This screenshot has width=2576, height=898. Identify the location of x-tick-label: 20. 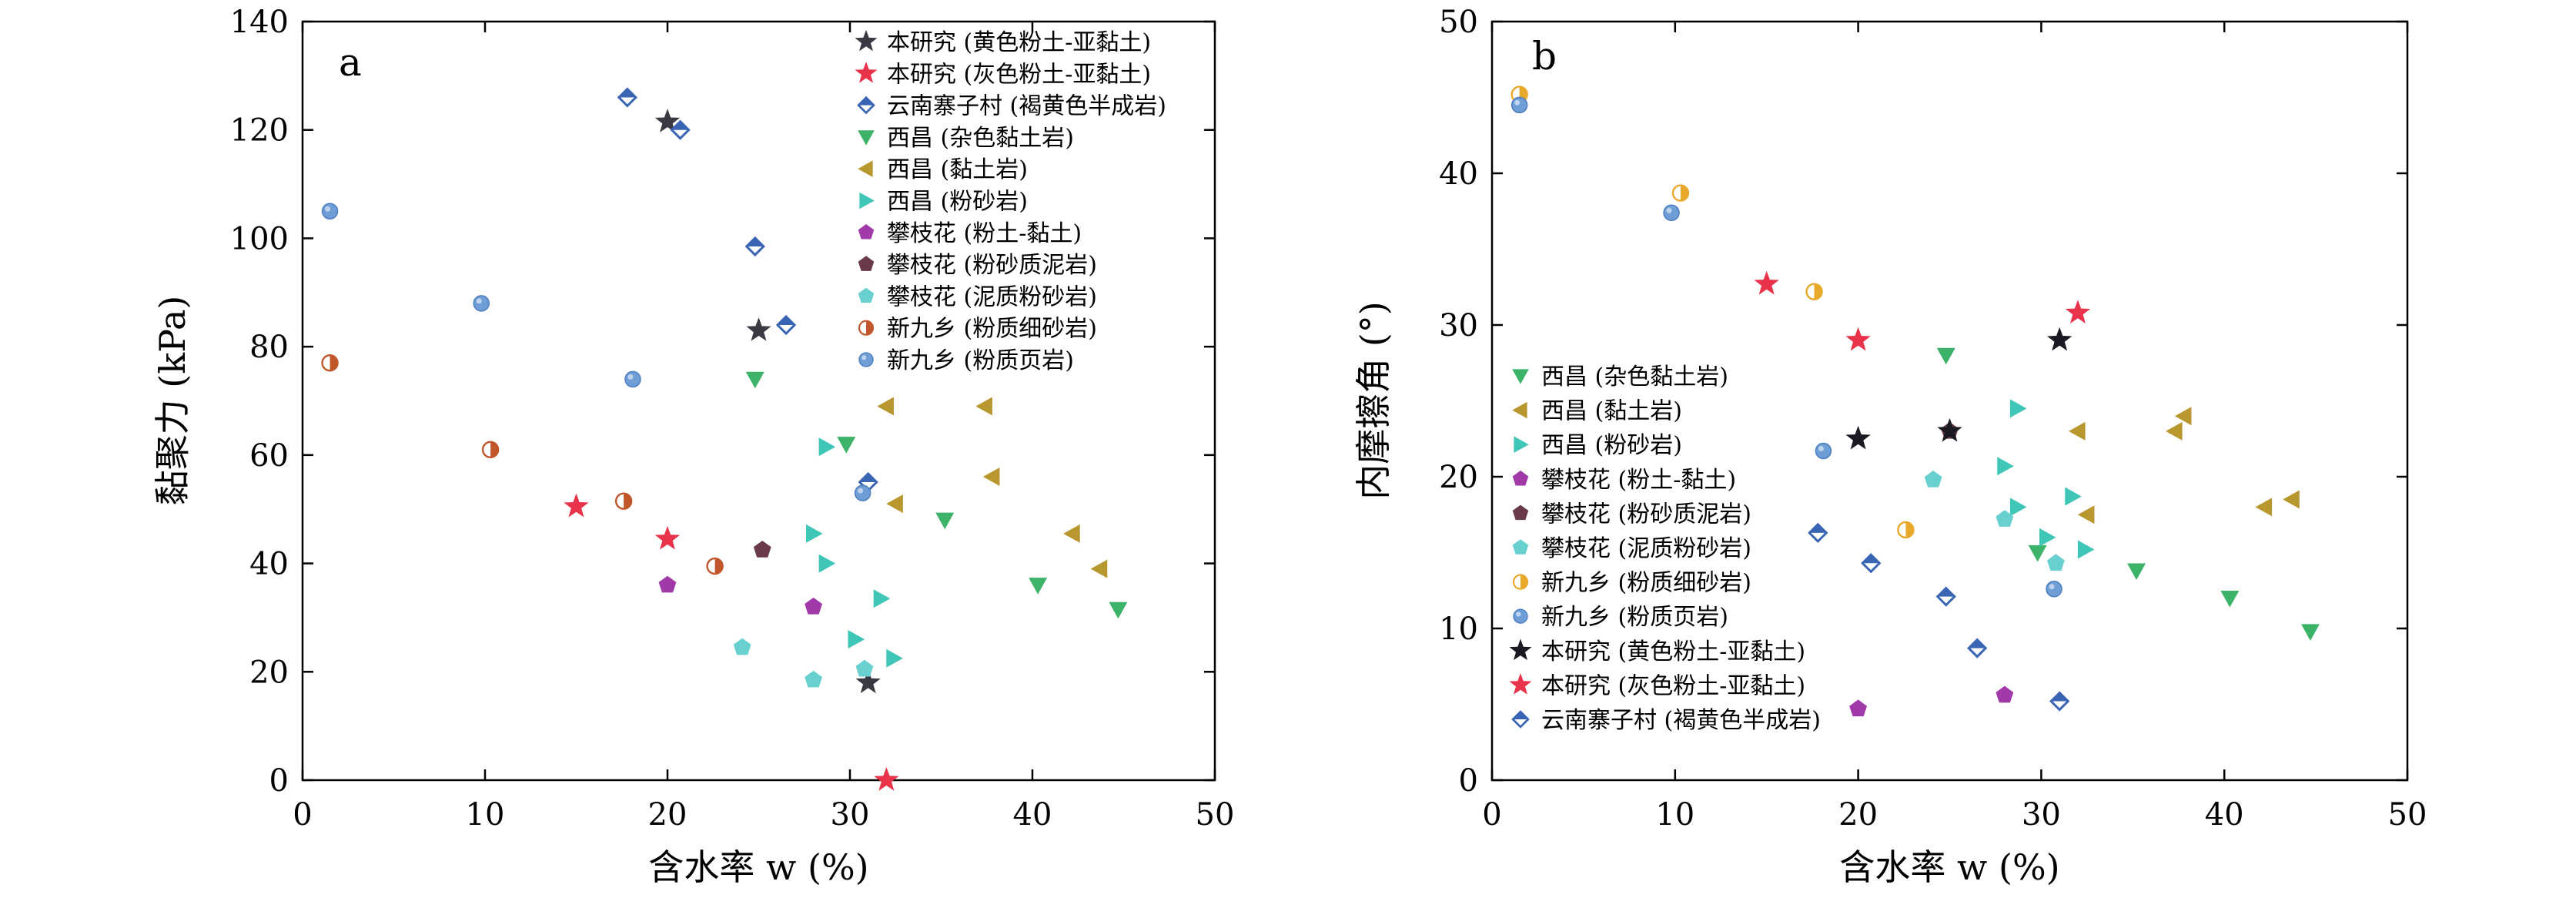
(1858, 815).